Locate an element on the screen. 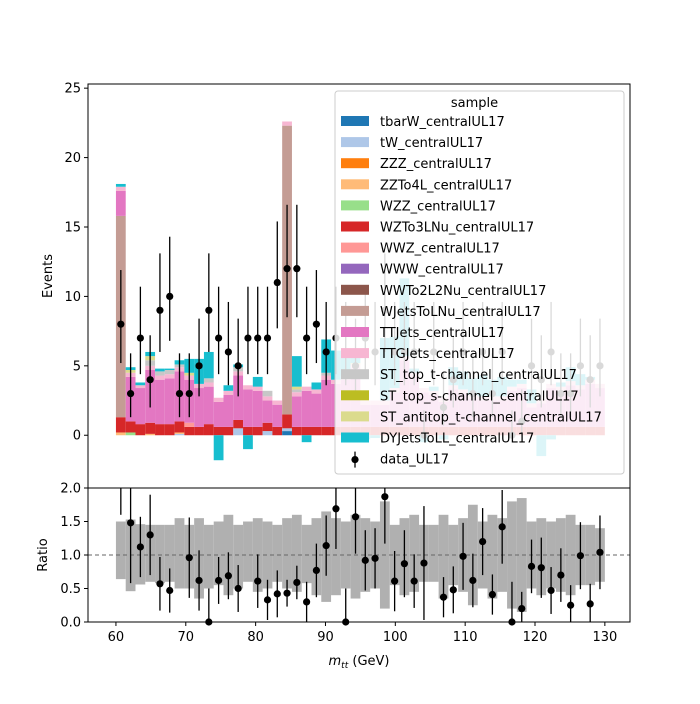 The image size is (700, 704). legend-label: WWZ_centralUL17 is located at coordinates (440, 249).